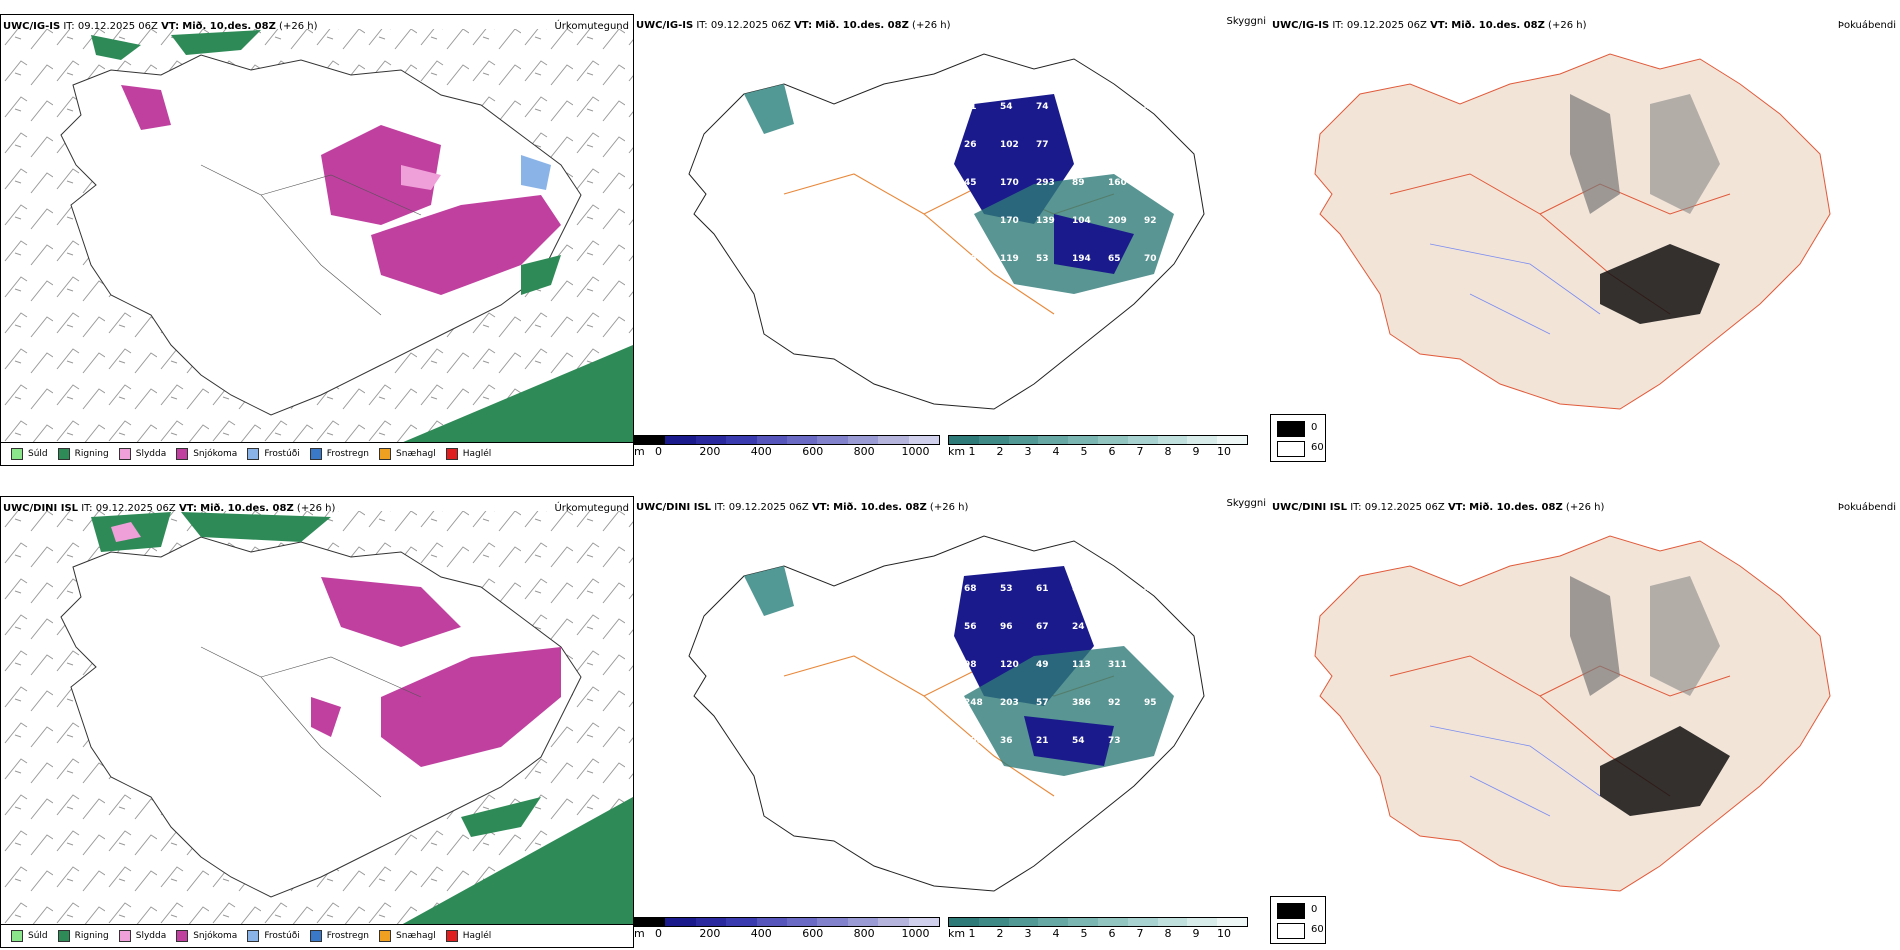  I want to click on ceiling-label: 70, so click(1150, 259).